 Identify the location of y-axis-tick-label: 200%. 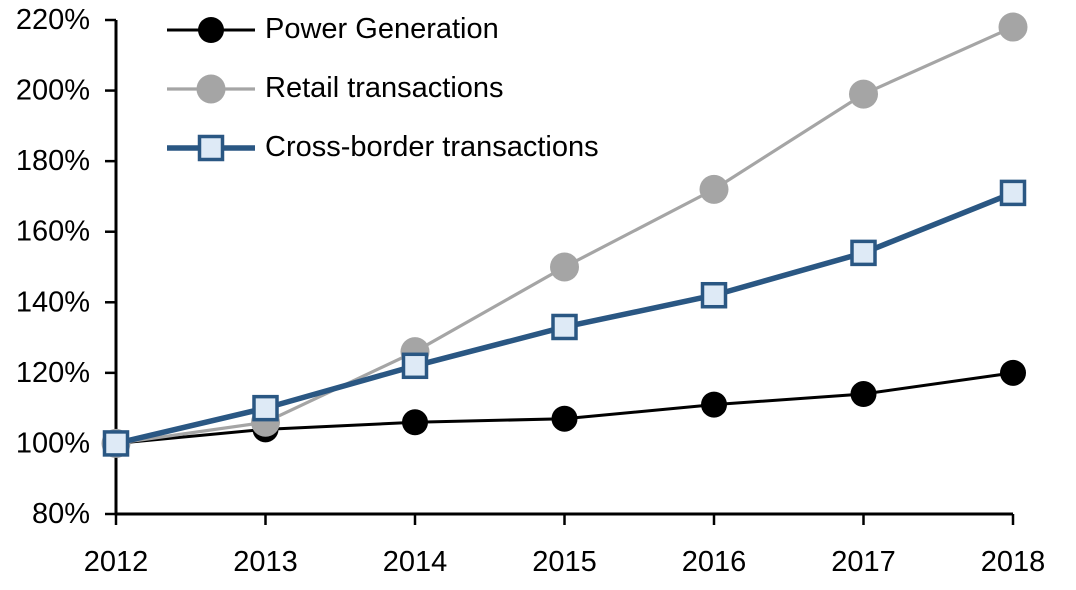
(53, 91).